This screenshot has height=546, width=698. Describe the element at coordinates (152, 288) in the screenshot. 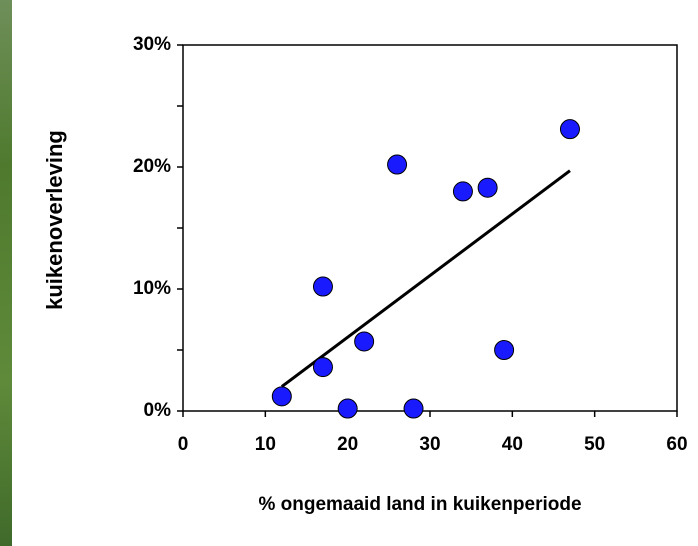

I see `y-tick-label: 10%` at that location.